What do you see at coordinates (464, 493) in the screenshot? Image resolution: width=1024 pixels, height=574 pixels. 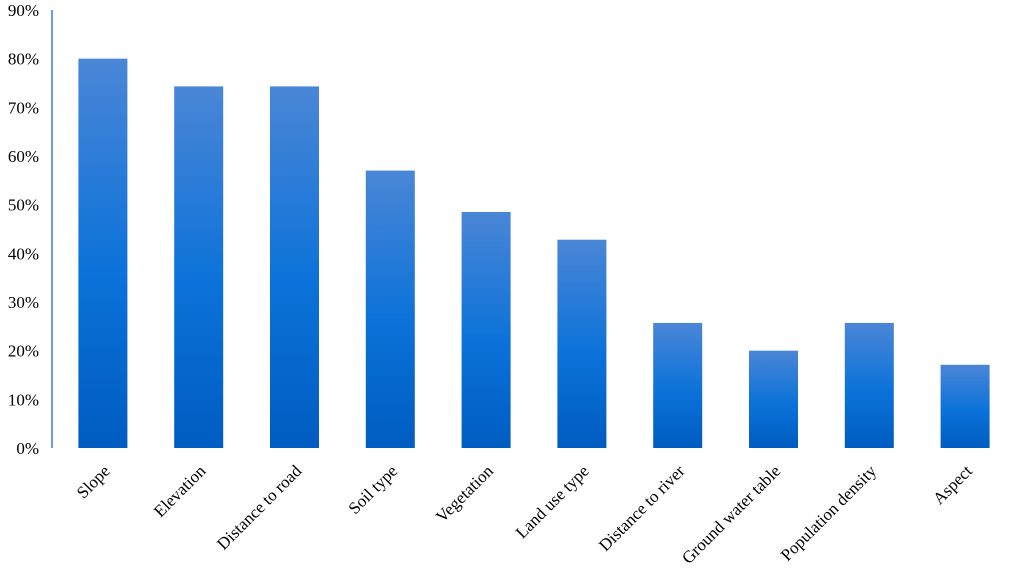 I see `x-category-label: Vegetation` at bounding box center [464, 493].